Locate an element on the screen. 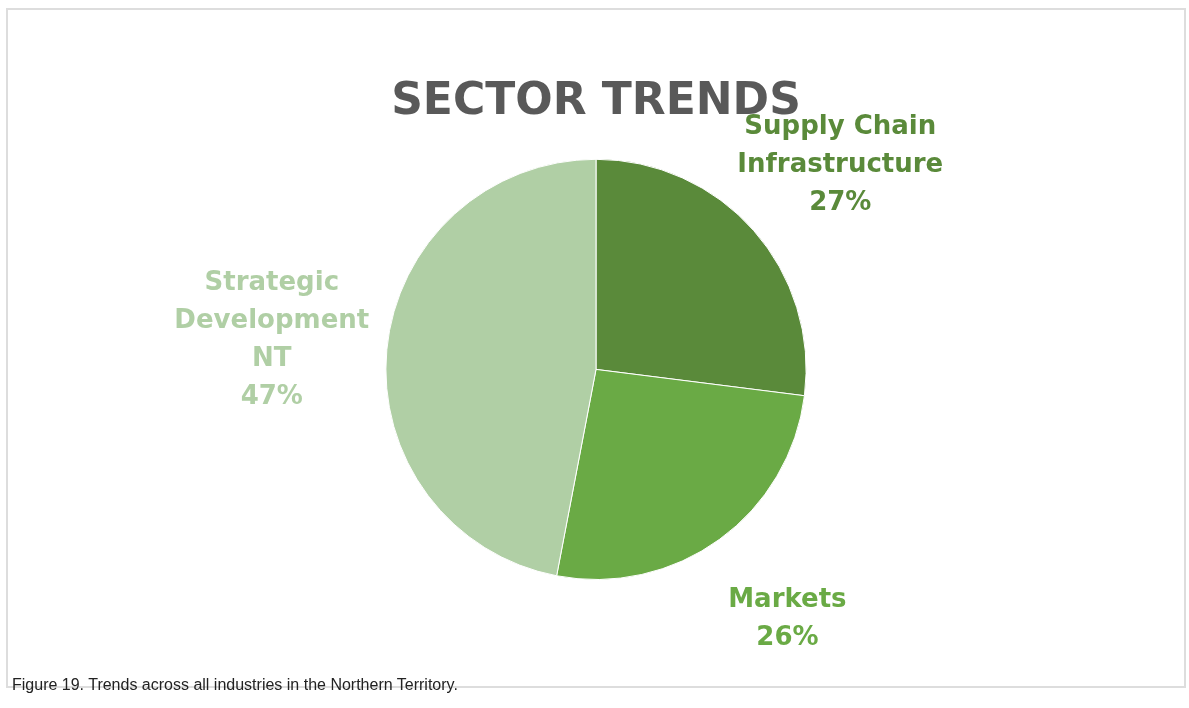  data-label: 27% is located at coordinates (840, 200).